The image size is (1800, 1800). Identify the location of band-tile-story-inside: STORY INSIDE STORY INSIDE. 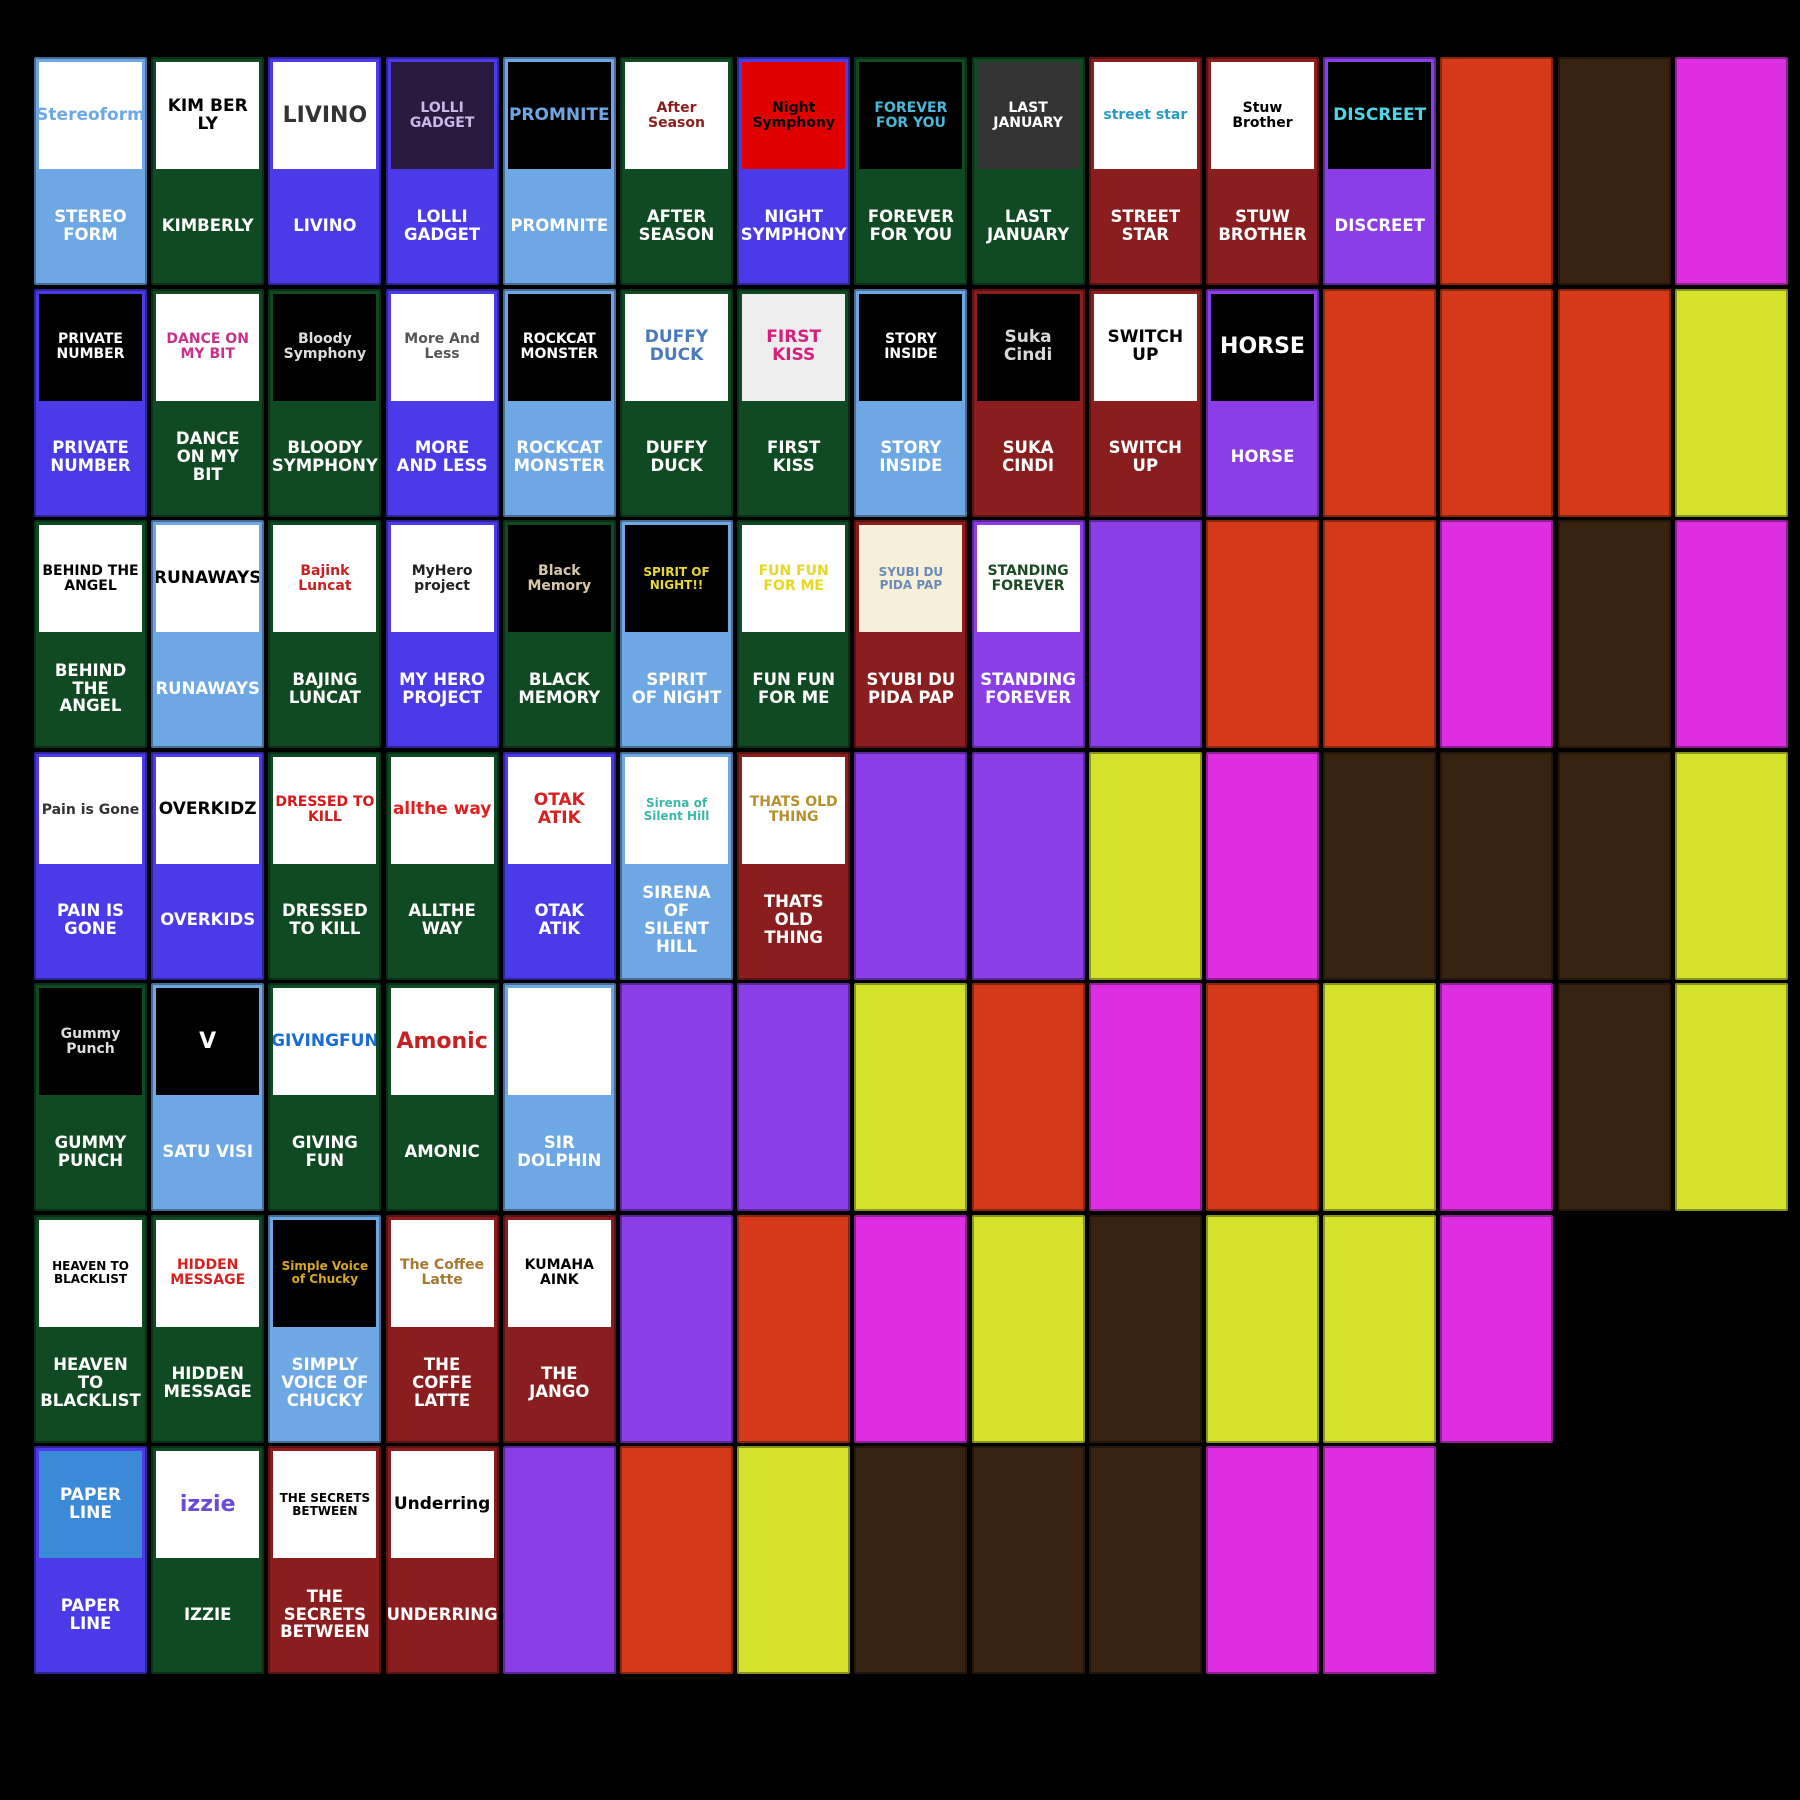
(911, 402).